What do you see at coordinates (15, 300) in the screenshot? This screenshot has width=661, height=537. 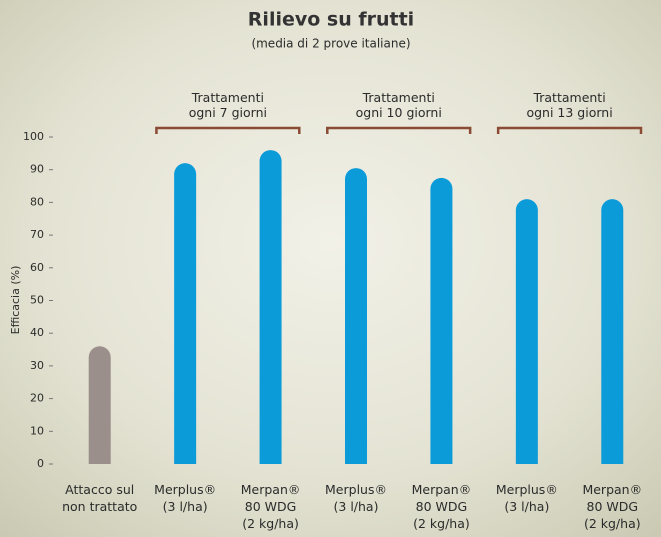 I see `y-axis-label: Efficacia (%)` at bounding box center [15, 300].